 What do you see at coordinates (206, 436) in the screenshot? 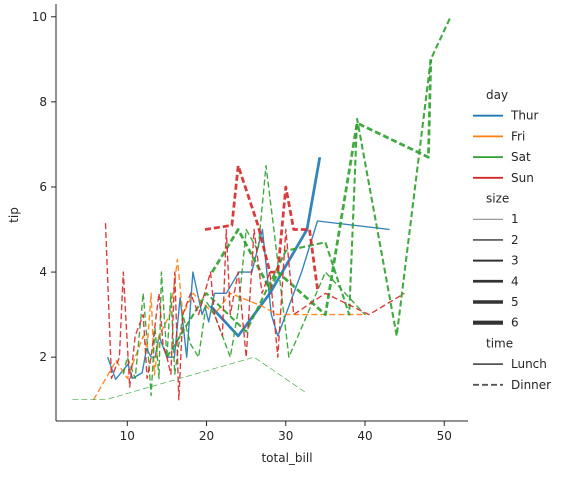
I see `x-tick-label: 20` at bounding box center [206, 436].